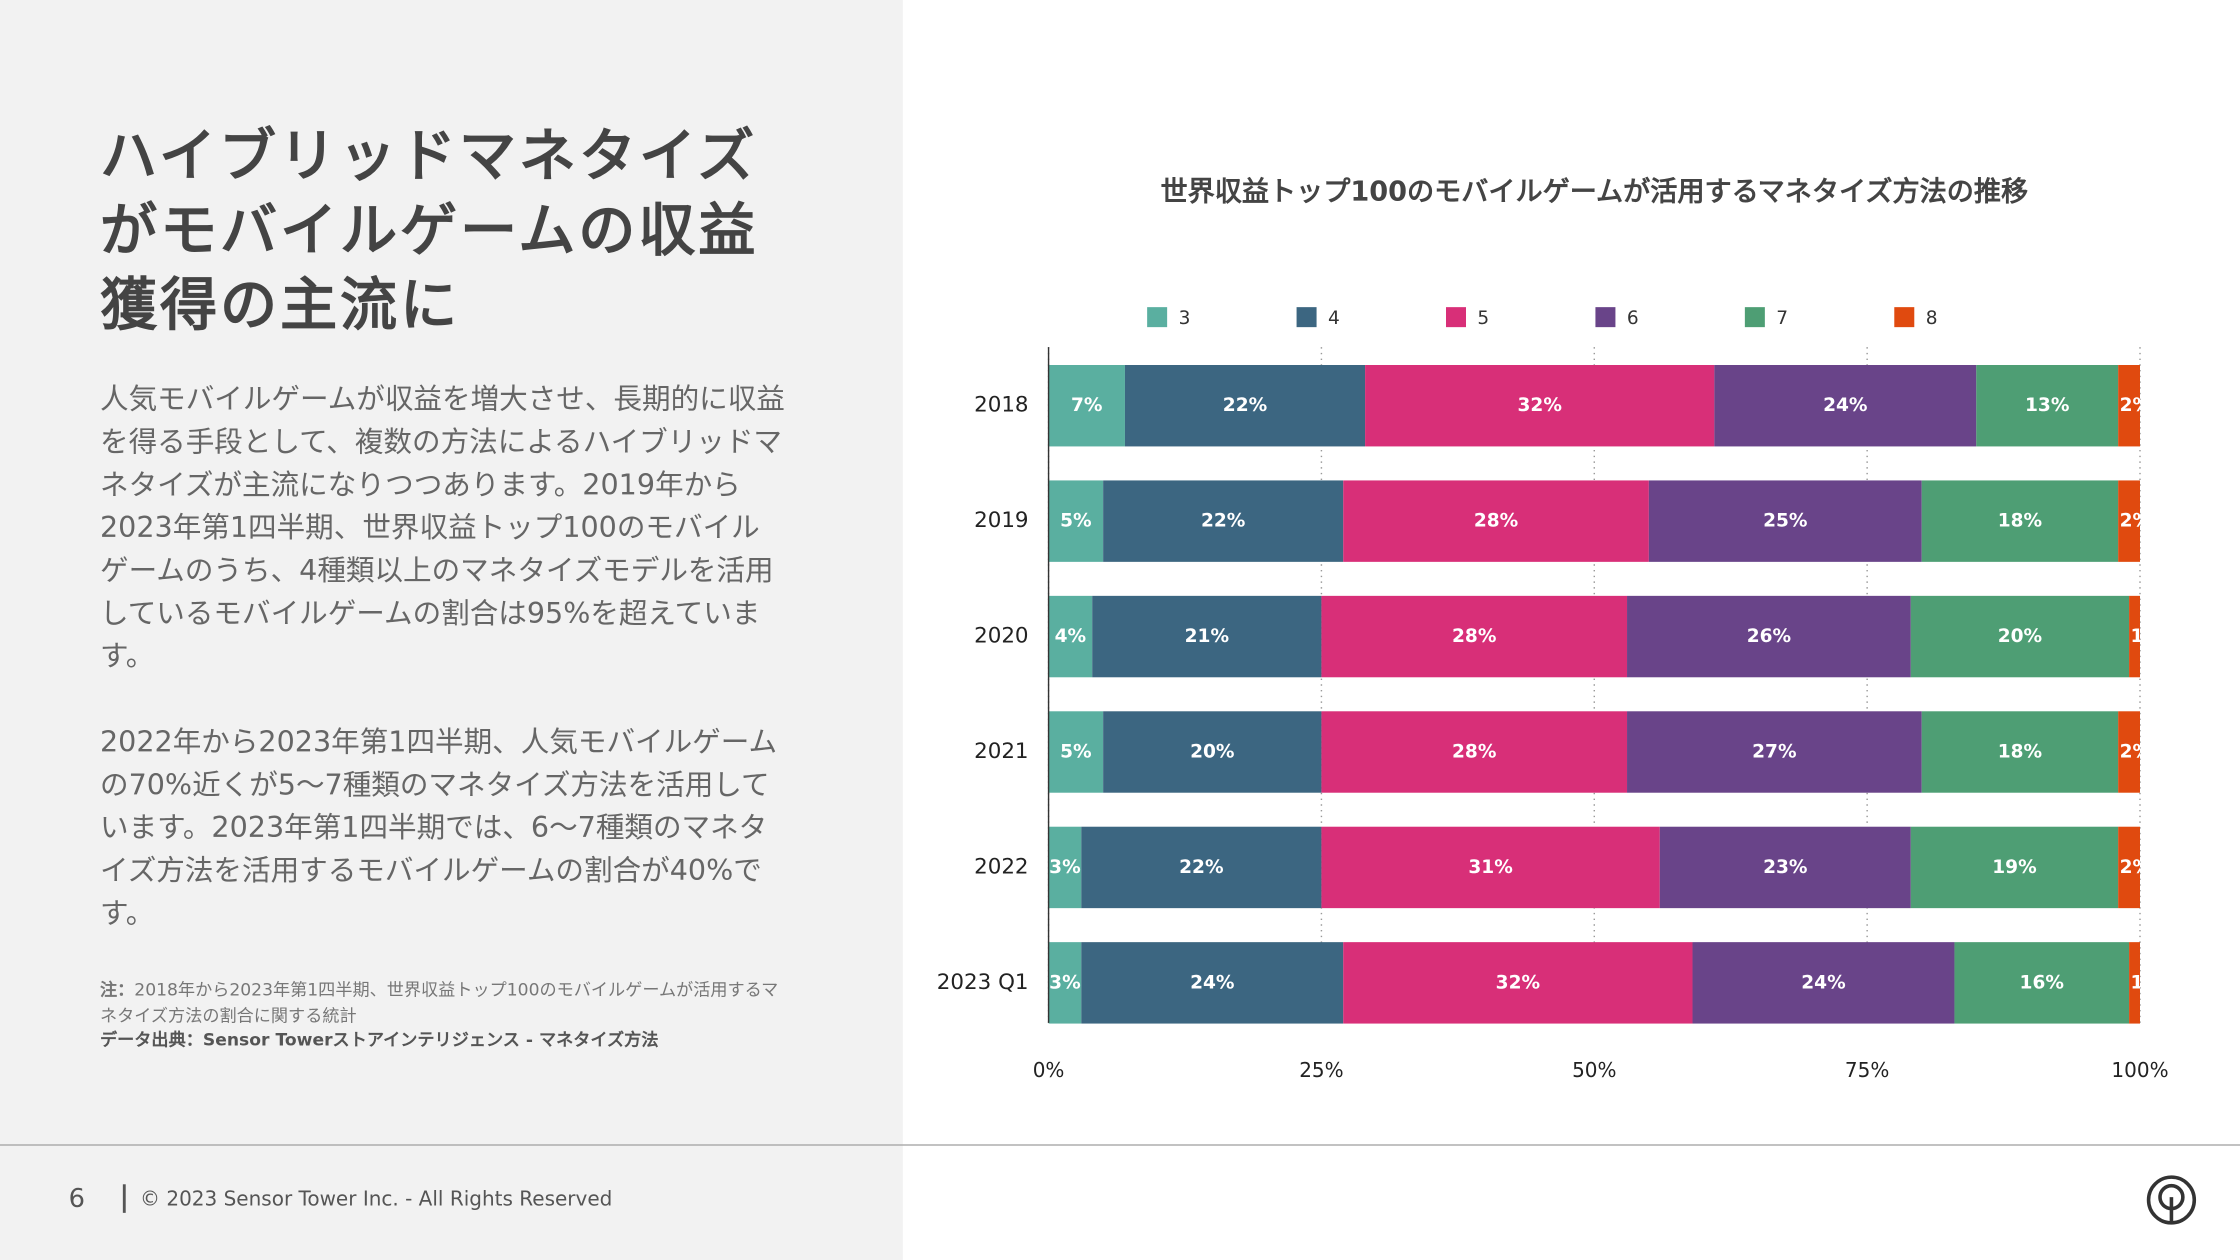 The width and height of the screenshot is (2240, 1260). Describe the element at coordinates (1334, 318) in the screenshot. I see `legend-label: 4` at that location.